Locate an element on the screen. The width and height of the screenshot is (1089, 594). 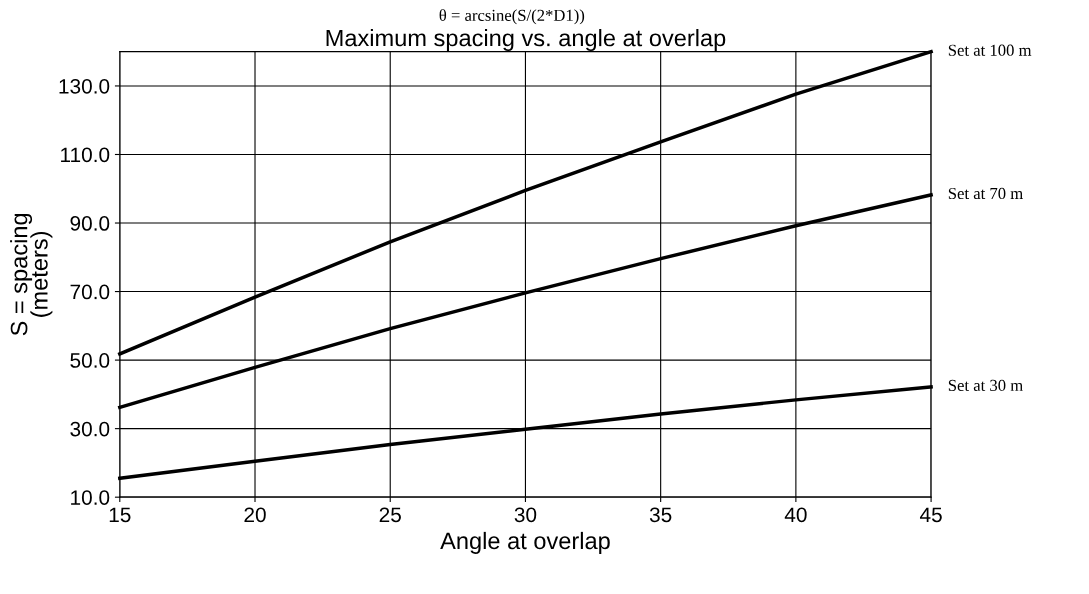
y-tick-label: 130.0 is located at coordinates (84, 86).